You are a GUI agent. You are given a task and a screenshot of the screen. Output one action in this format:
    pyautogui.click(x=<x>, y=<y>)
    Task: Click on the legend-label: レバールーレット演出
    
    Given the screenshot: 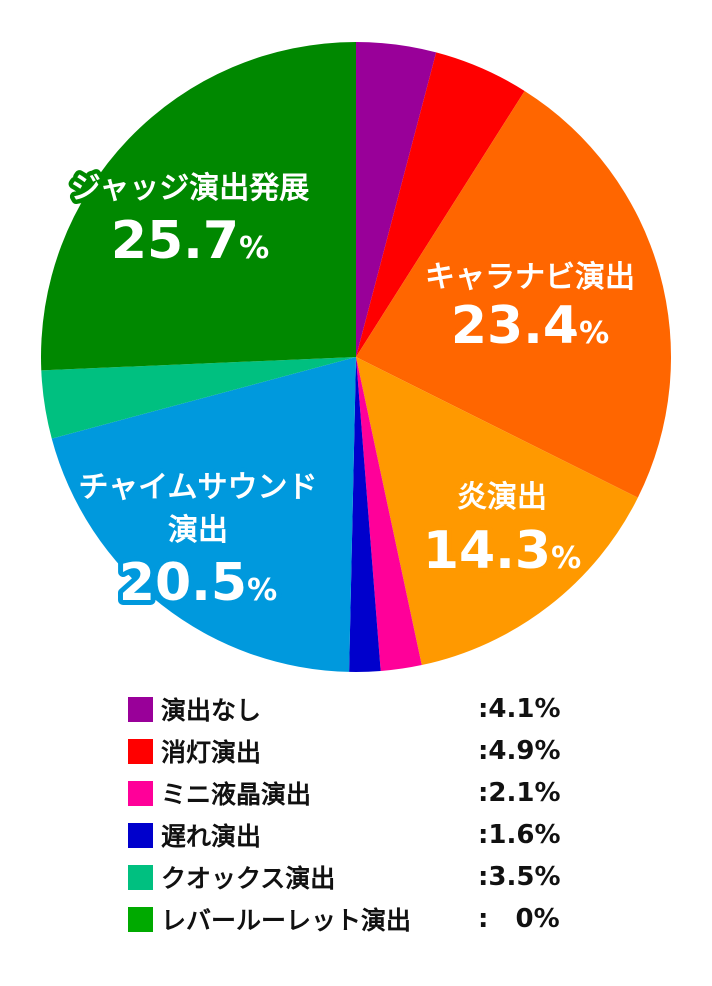 What is the action you would take?
    pyautogui.click(x=286, y=920)
    